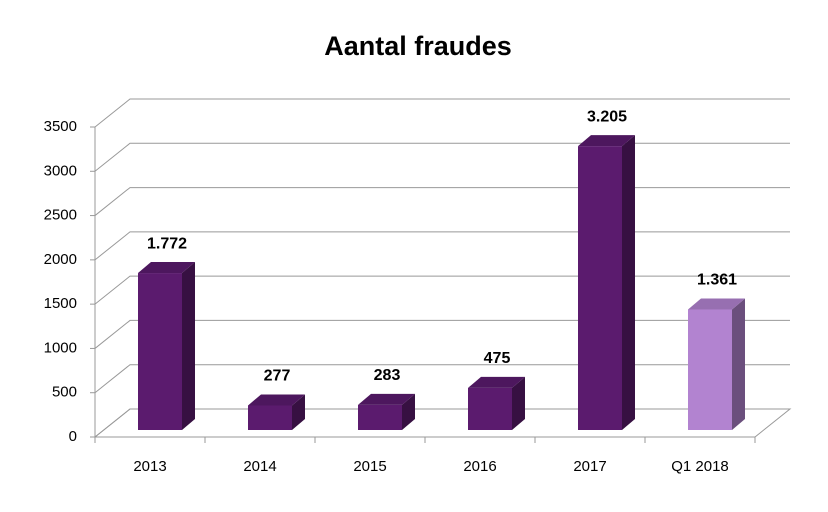 This screenshot has width=828, height=512. What do you see at coordinates (277, 376) in the screenshot?
I see `value-label: 277` at bounding box center [277, 376].